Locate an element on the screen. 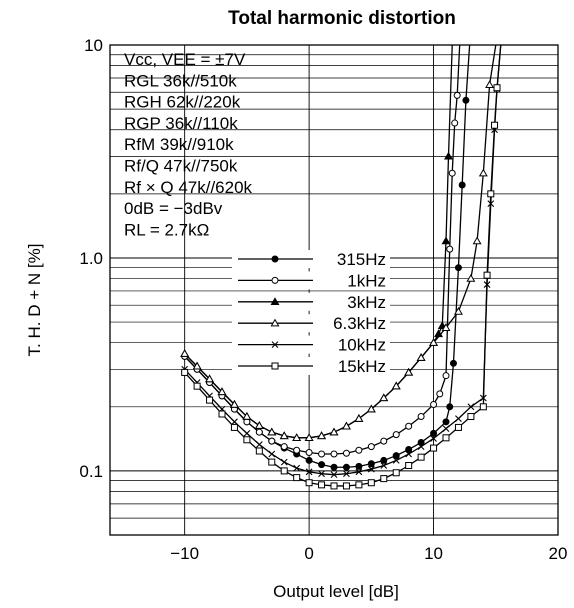 This screenshot has width=574, height=608. condition-text: RGH 62k//220k is located at coordinates (182, 102).